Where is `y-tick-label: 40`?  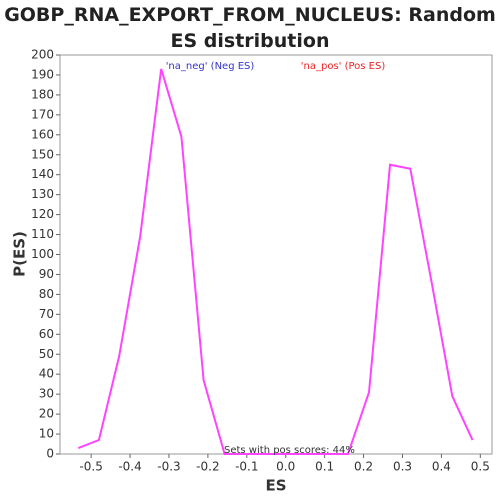 y-tick-label: 40 is located at coordinates (46, 374).